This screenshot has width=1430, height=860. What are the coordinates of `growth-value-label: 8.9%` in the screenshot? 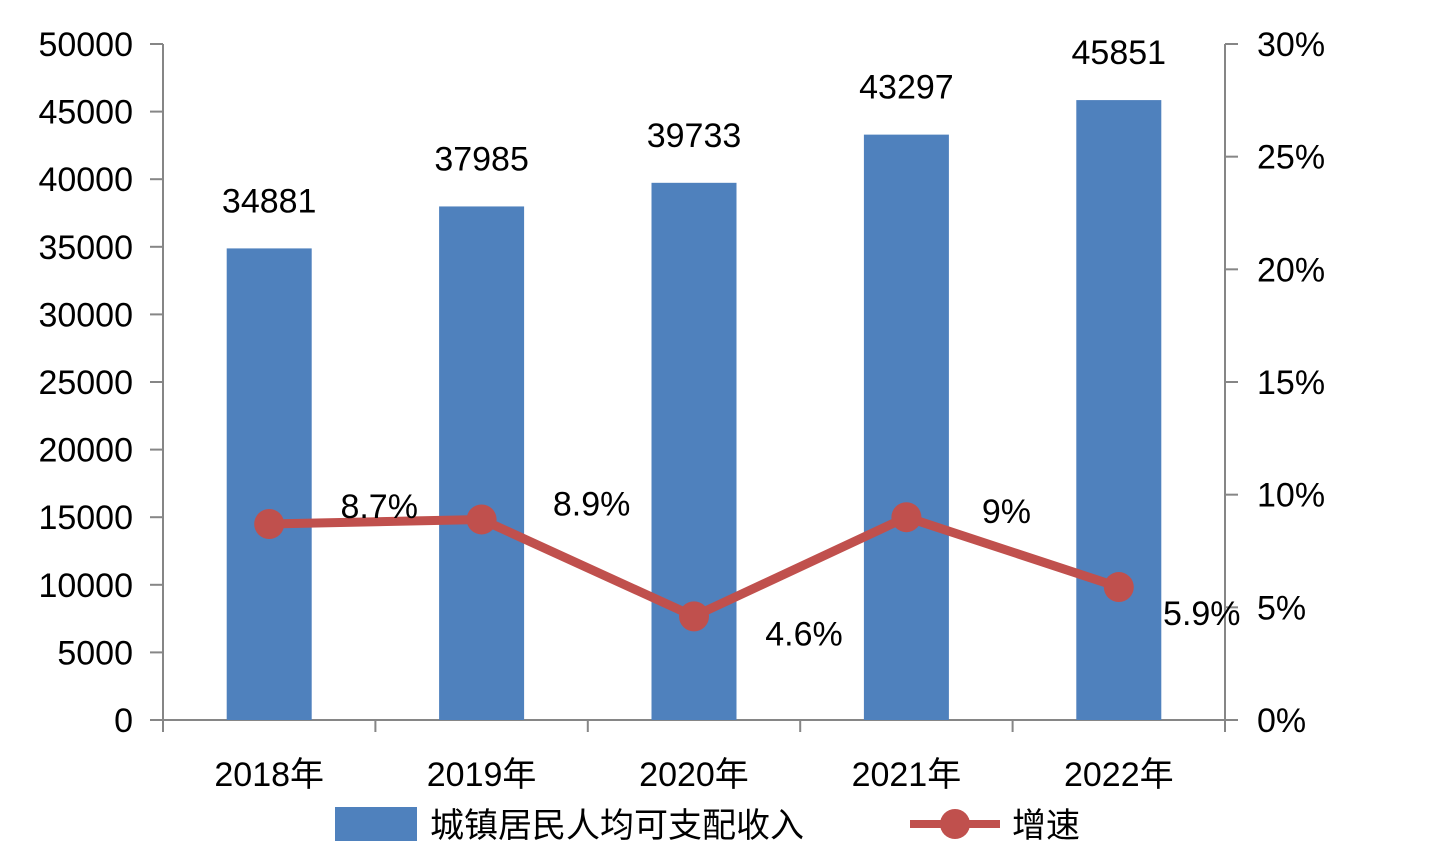 It's located at (592, 504).